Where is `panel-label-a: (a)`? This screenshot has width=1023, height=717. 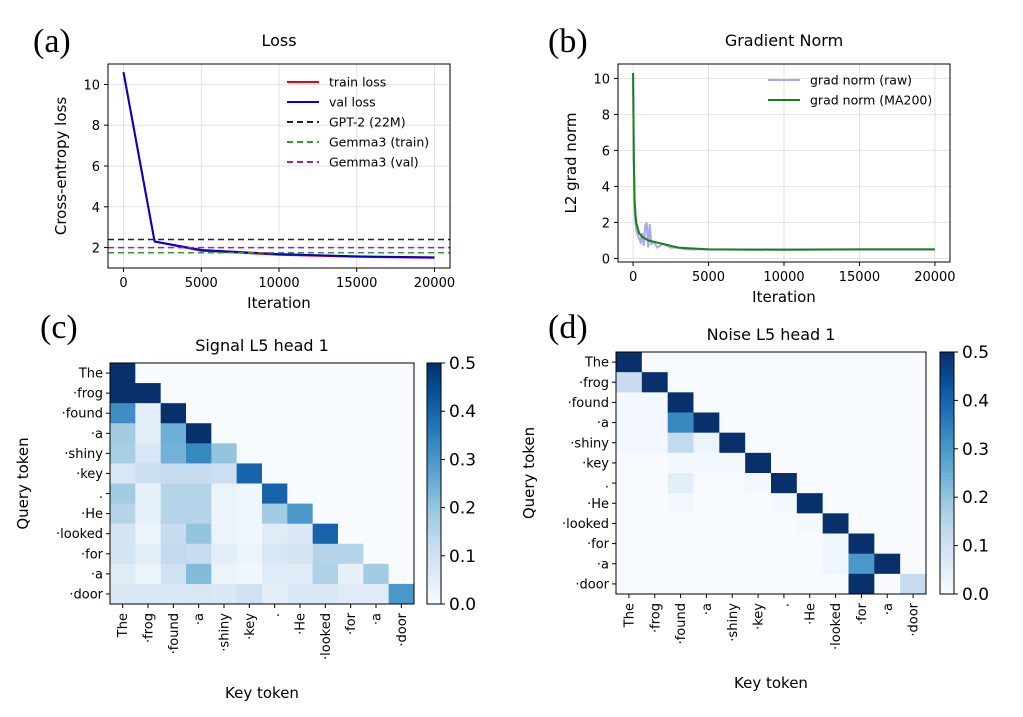
panel-label-a: (a) is located at coordinates (52, 41).